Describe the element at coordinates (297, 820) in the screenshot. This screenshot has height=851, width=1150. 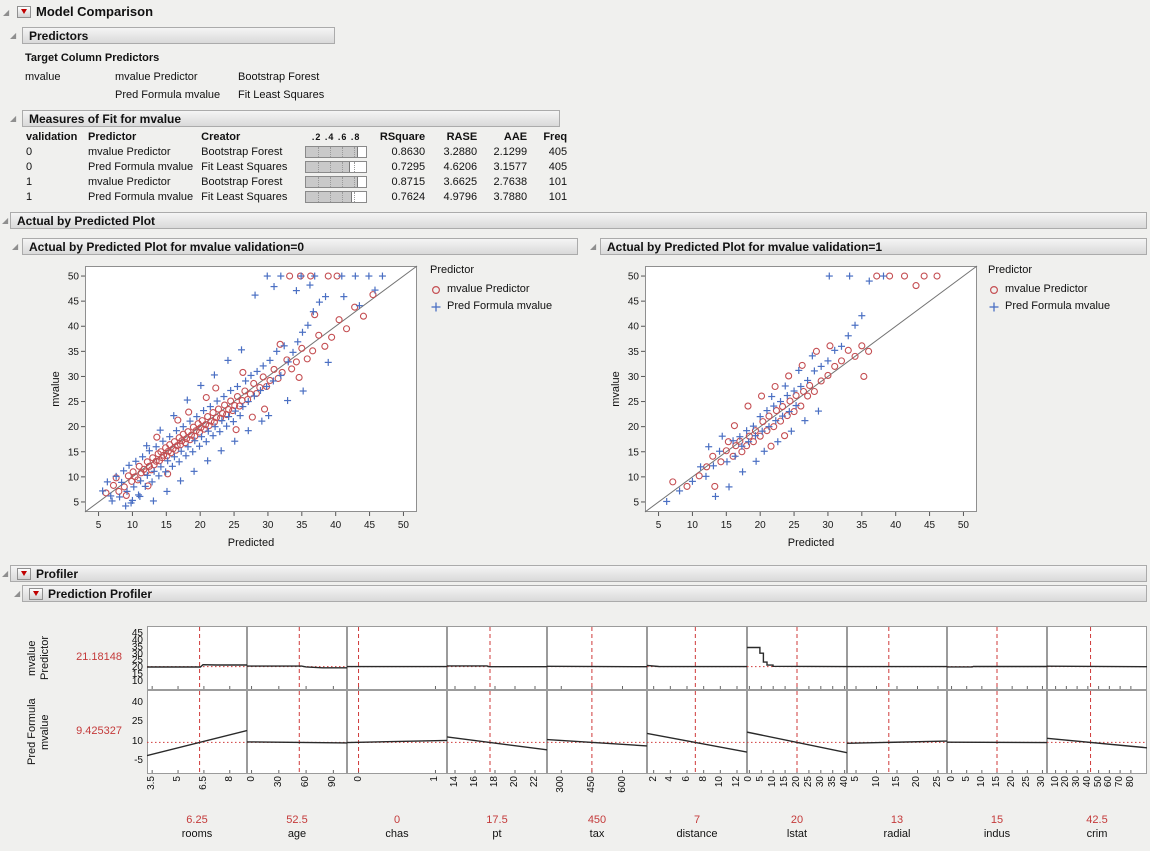
I see `factor-current-value: 52.5` at that location.